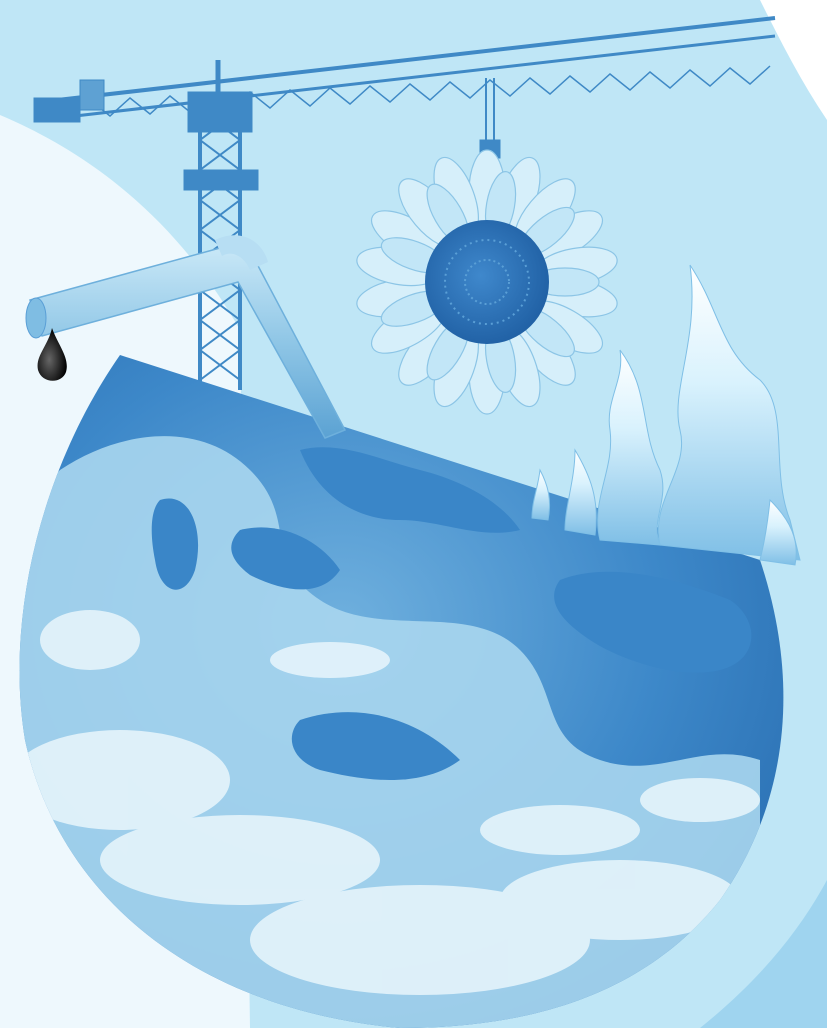  What do you see at coordinates (186, 337) in the screenshot?
I see `pipe` at bounding box center [186, 337].